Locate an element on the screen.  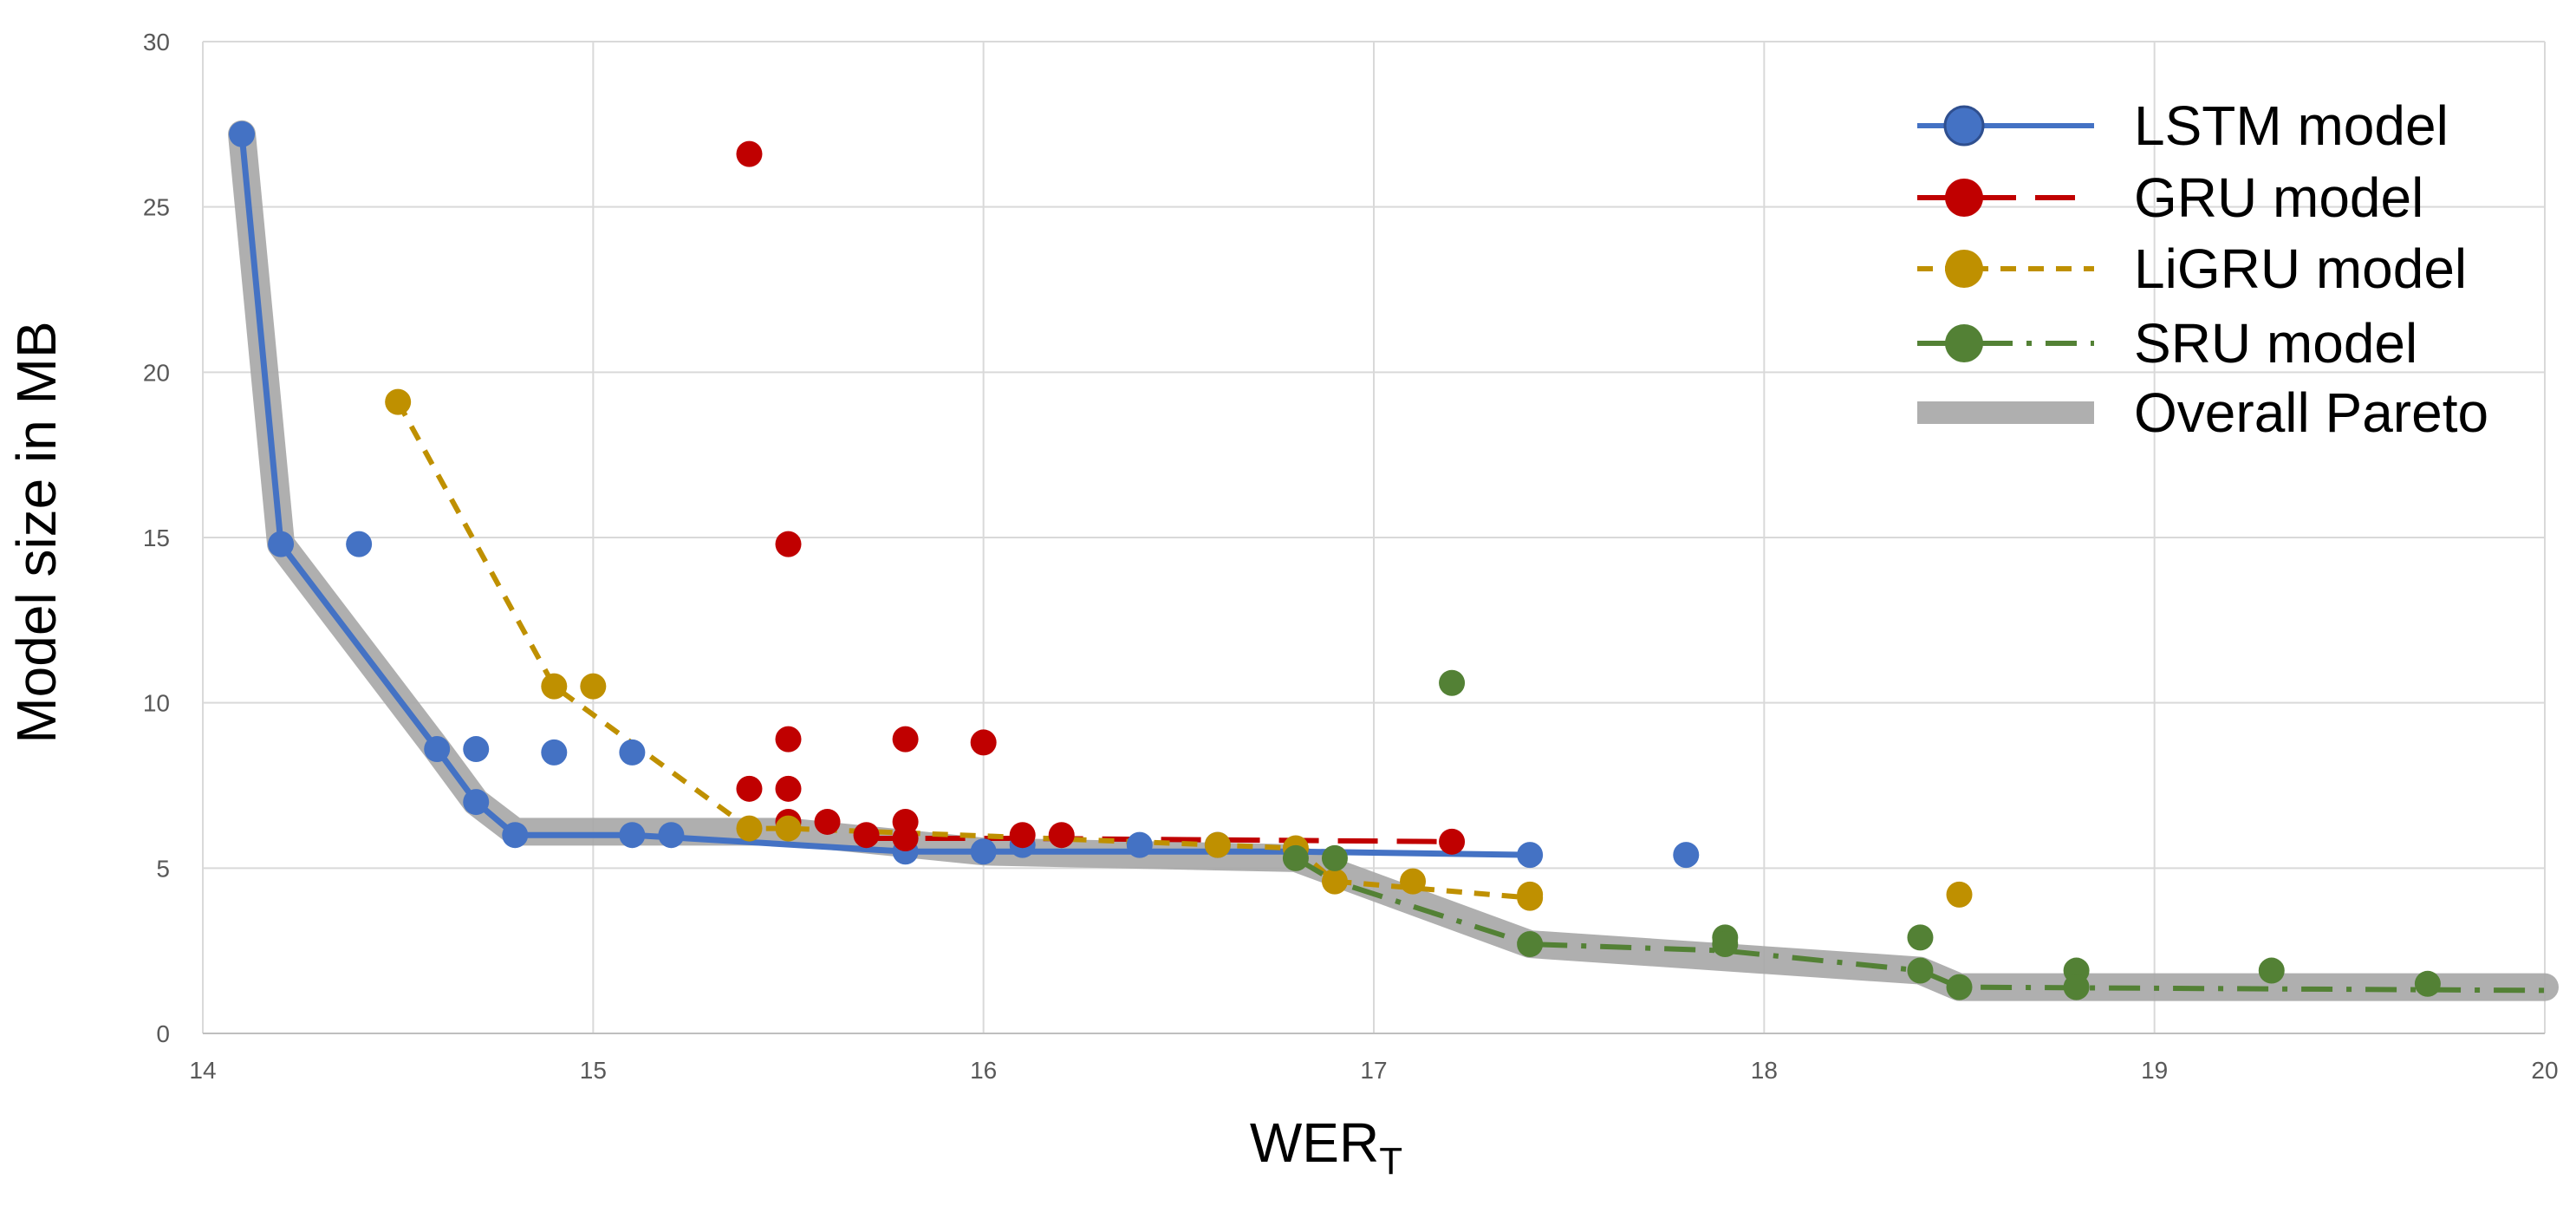
x-tick-label: 17 is located at coordinates (1373, 1070).